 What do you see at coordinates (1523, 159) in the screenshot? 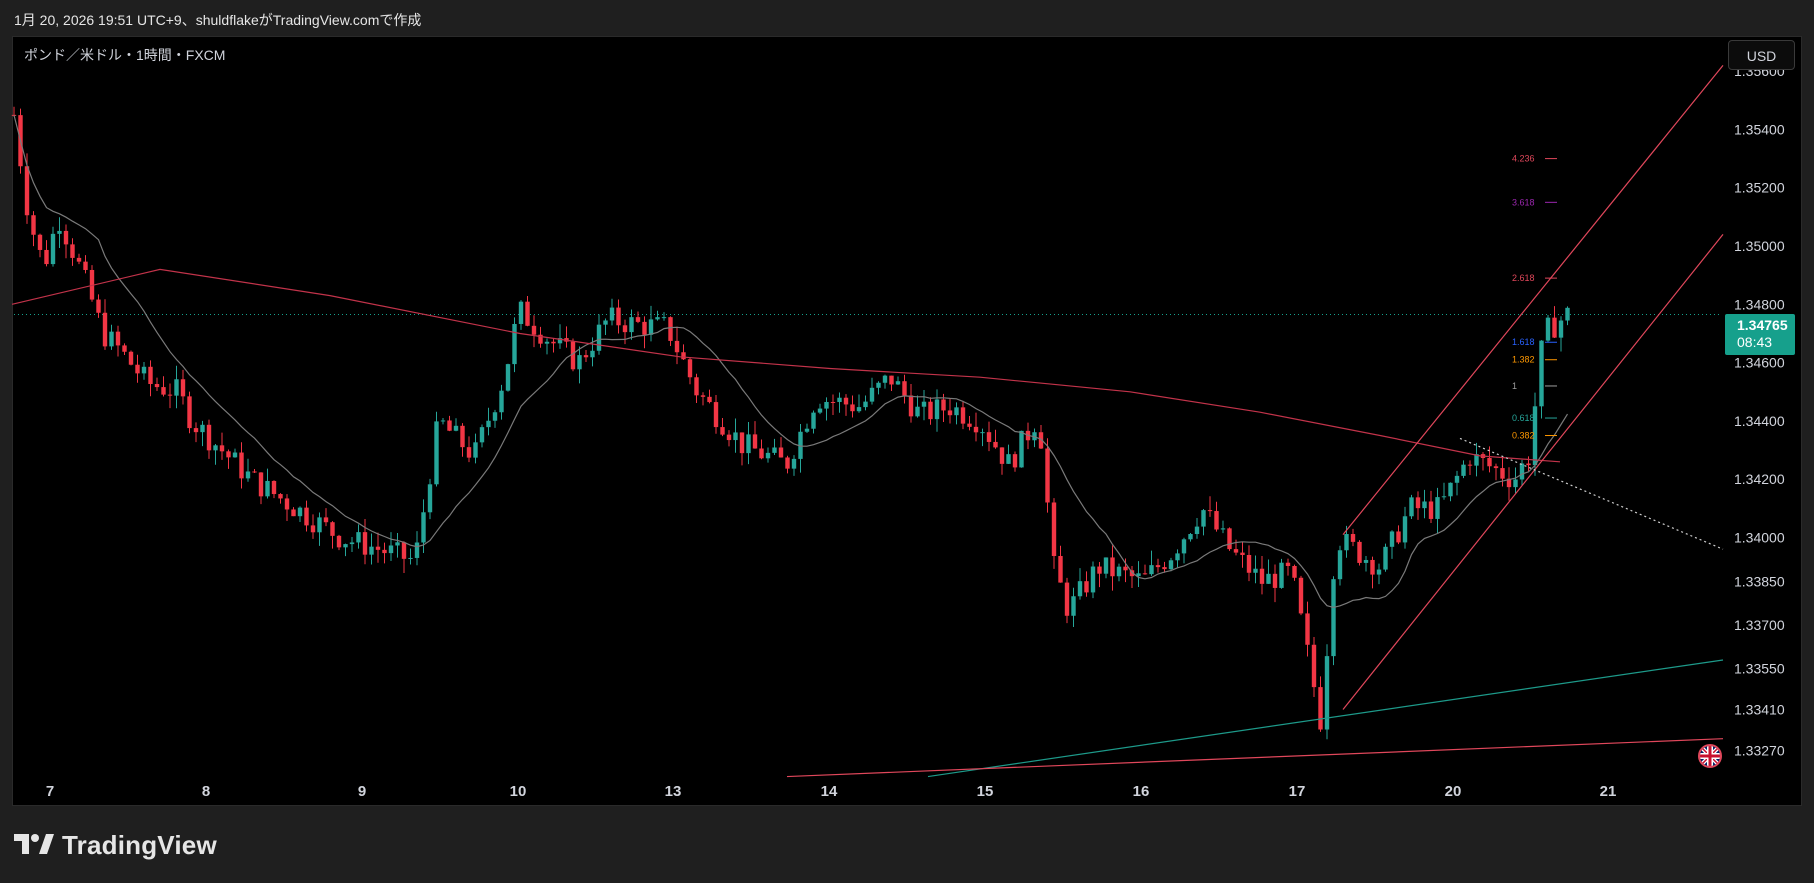
I see `fib-level-label: 4.236` at bounding box center [1523, 159].